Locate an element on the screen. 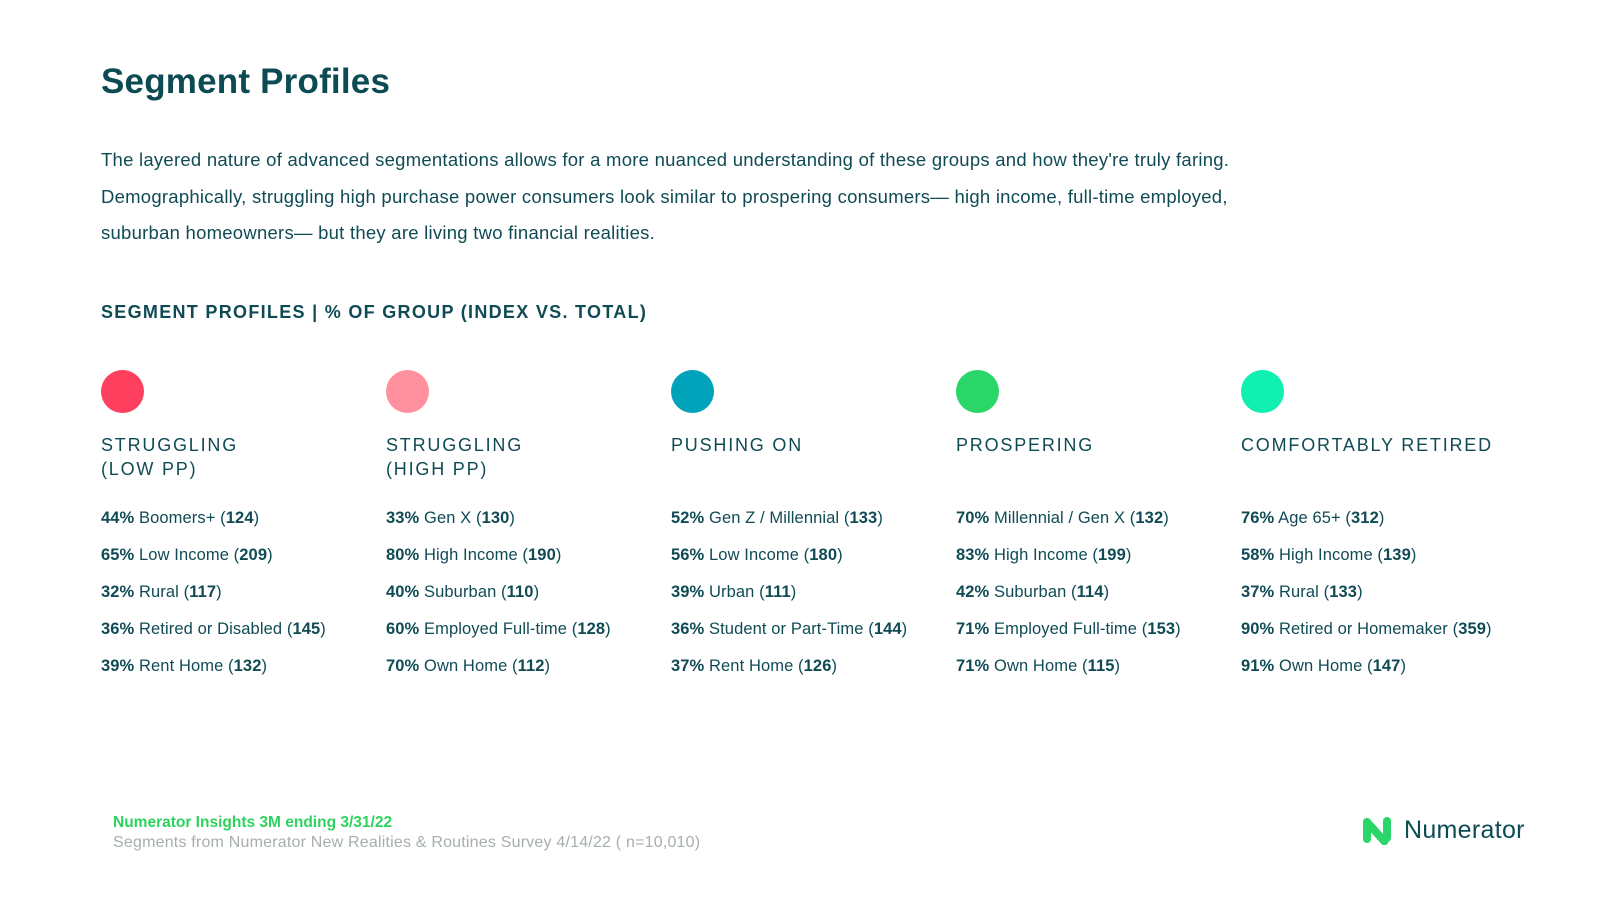 The width and height of the screenshot is (1600, 900). stat-row: 71% Own Home (115) is located at coordinates (1038, 666).